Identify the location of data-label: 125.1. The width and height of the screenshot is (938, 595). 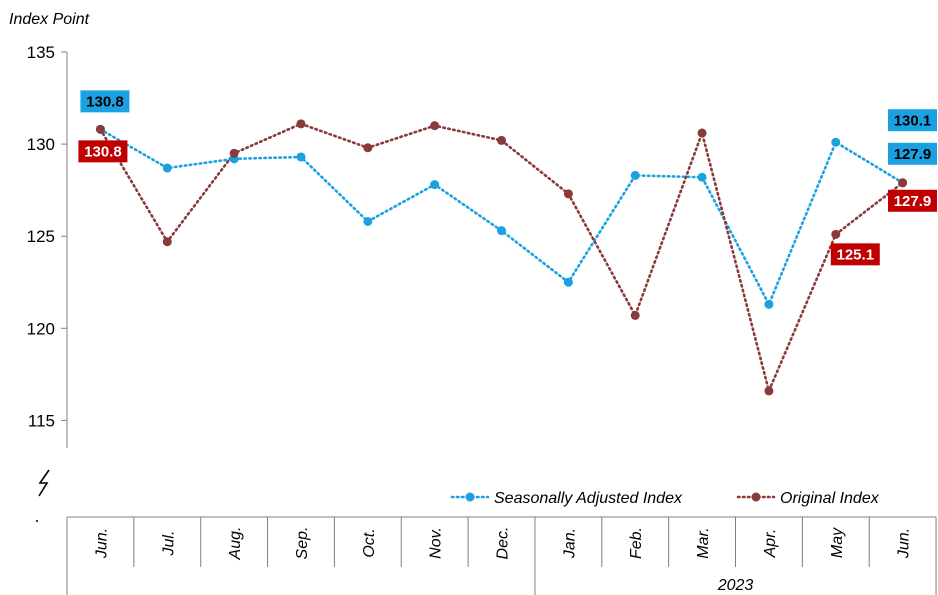
(856, 254).